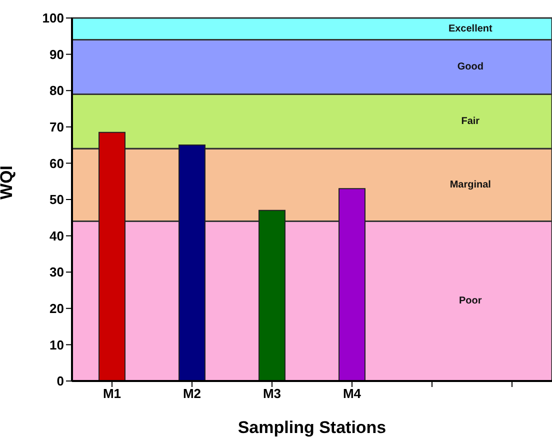  Describe the element at coordinates (57, 200) in the screenshot. I see `y-tick-label: 50` at that location.